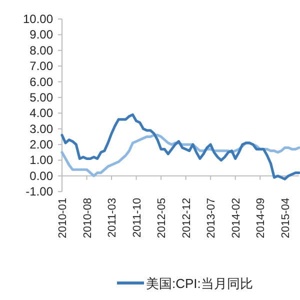 The width and height of the screenshot is (300, 300). Describe the element at coordinates (42, 97) in the screenshot. I see `y-tick-label: 5.00` at that location.